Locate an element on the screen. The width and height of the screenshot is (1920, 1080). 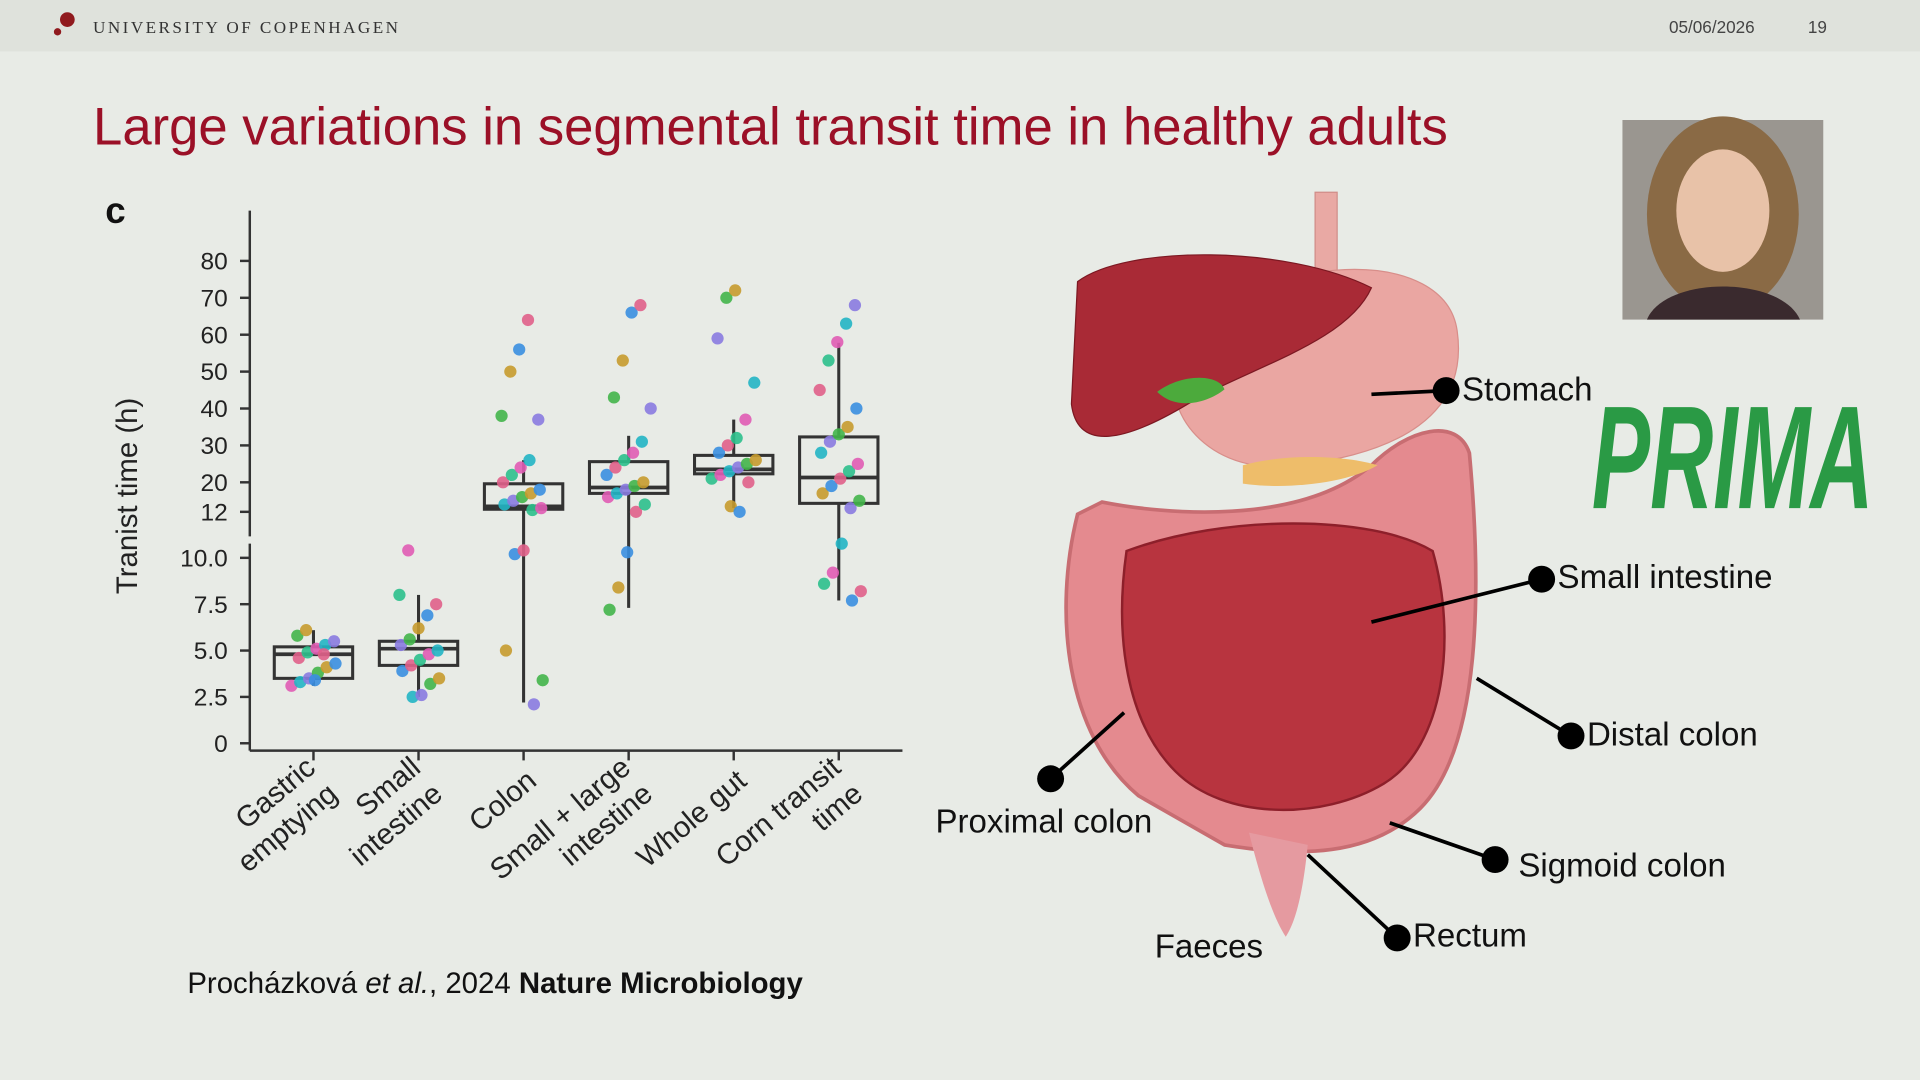
photo-clothes is located at coordinates (1723, 303).